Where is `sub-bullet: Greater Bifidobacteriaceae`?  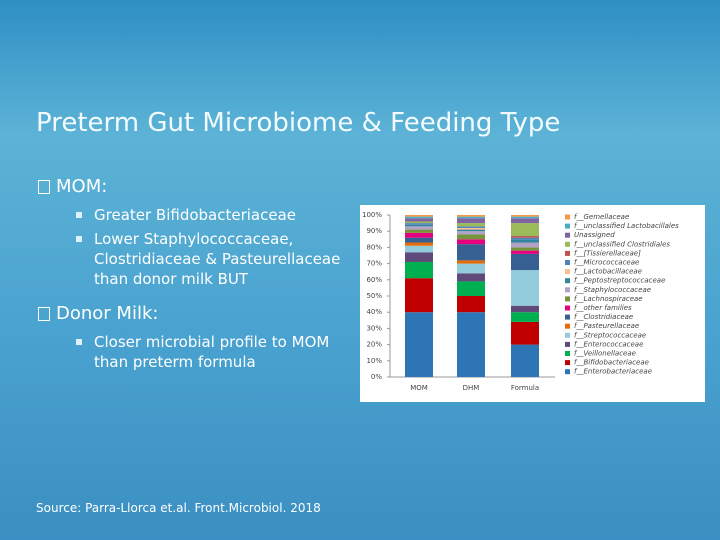
sub-bullet: Greater Bifidobacteriaceae is located at coordinates (208, 215).